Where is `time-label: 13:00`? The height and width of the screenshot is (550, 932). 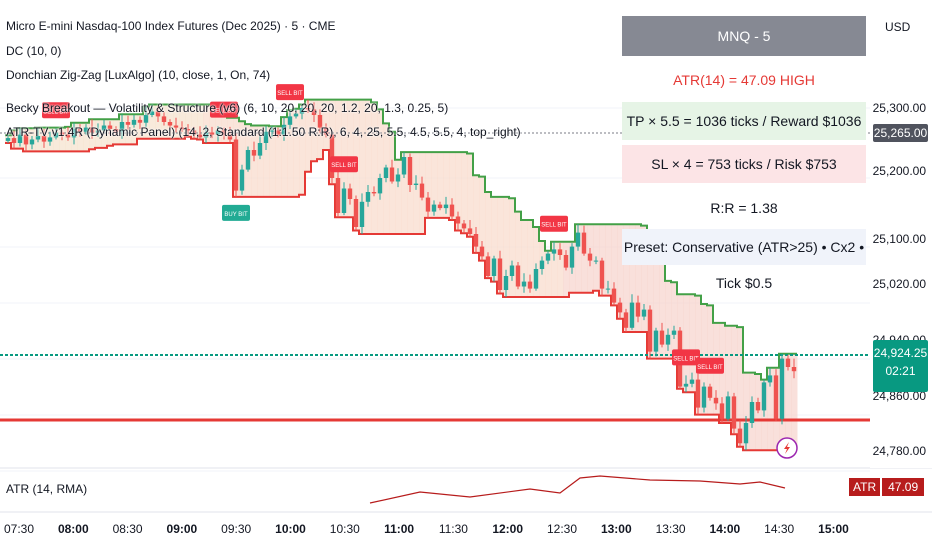 time-label: 13:00 is located at coordinates (616, 529).